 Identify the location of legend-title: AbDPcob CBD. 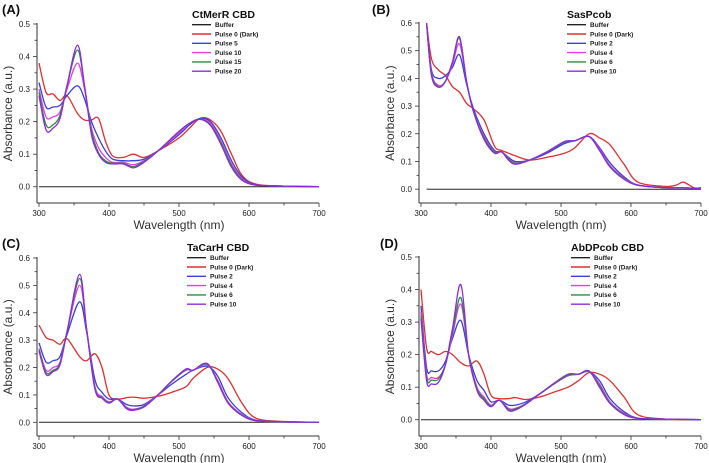
(607, 248).